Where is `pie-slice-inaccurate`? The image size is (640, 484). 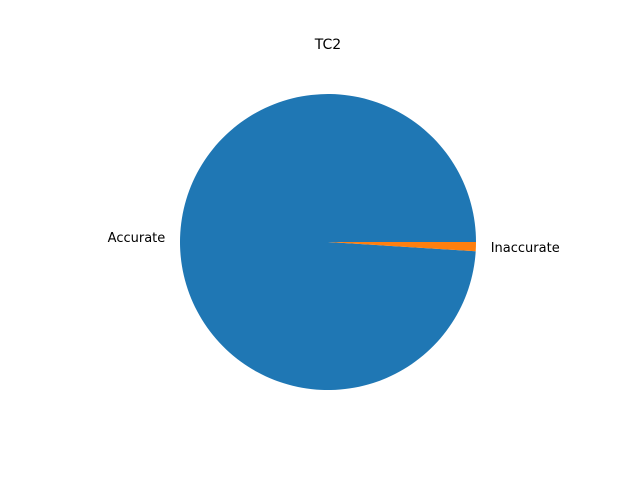 pie-slice-inaccurate is located at coordinates (402, 247).